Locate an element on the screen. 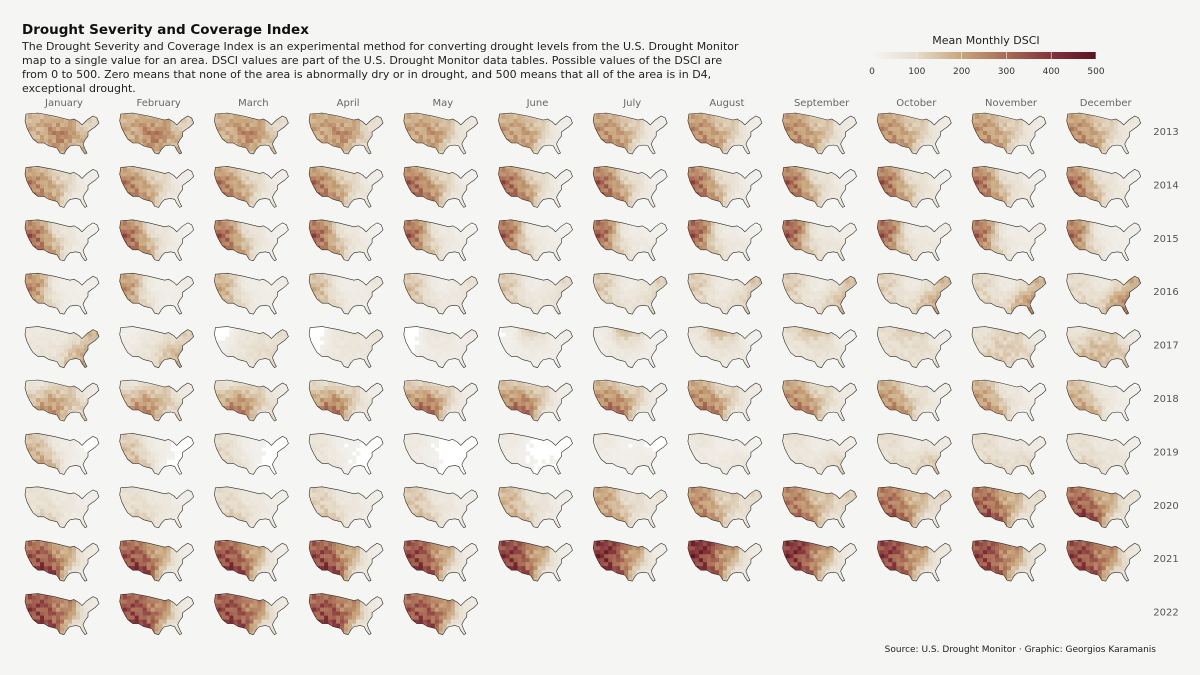  year-label: 2016 is located at coordinates (1165, 292).